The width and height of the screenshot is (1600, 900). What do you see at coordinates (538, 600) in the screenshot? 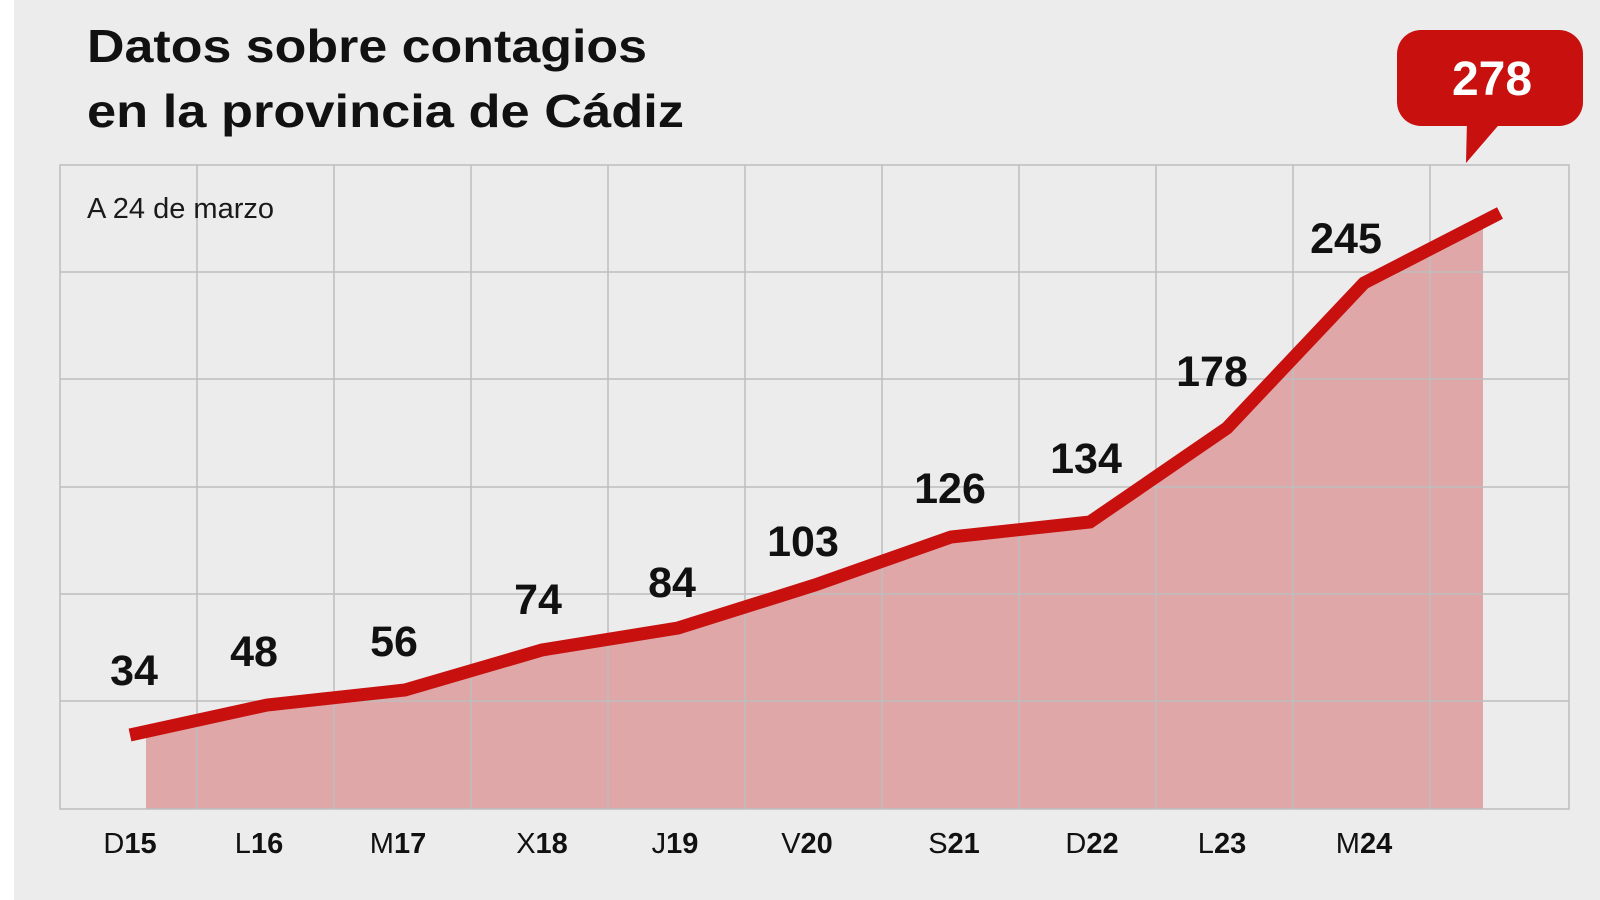
I see `value-label: 74` at bounding box center [538, 600].